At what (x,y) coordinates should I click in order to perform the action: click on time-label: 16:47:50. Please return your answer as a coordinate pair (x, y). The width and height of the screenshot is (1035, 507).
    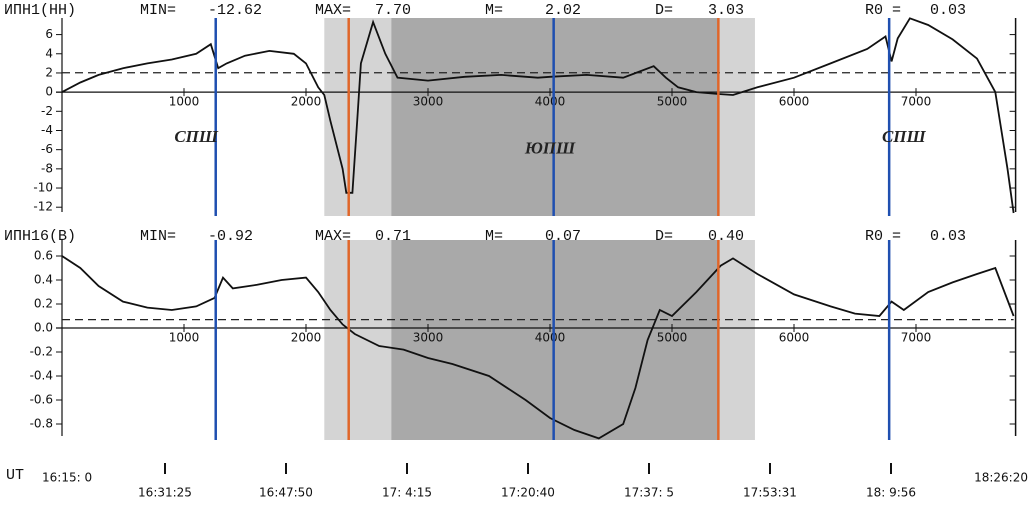
    Looking at the image, I should click on (286, 493).